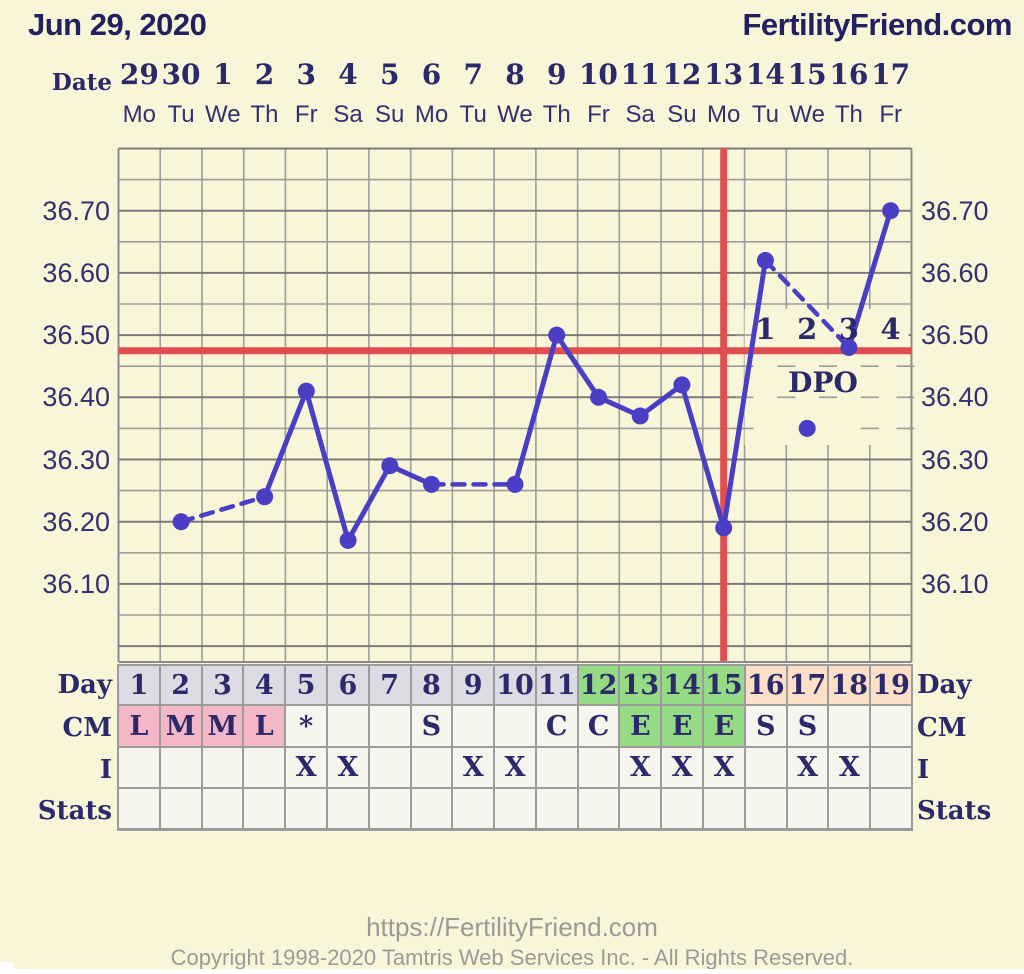 Image resolution: width=1024 pixels, height=974 pixels. What do you see at coordinates (682, 726) in the screenshot?
I see `cm-cell-day-14: E` at bounding box center [682, 726].